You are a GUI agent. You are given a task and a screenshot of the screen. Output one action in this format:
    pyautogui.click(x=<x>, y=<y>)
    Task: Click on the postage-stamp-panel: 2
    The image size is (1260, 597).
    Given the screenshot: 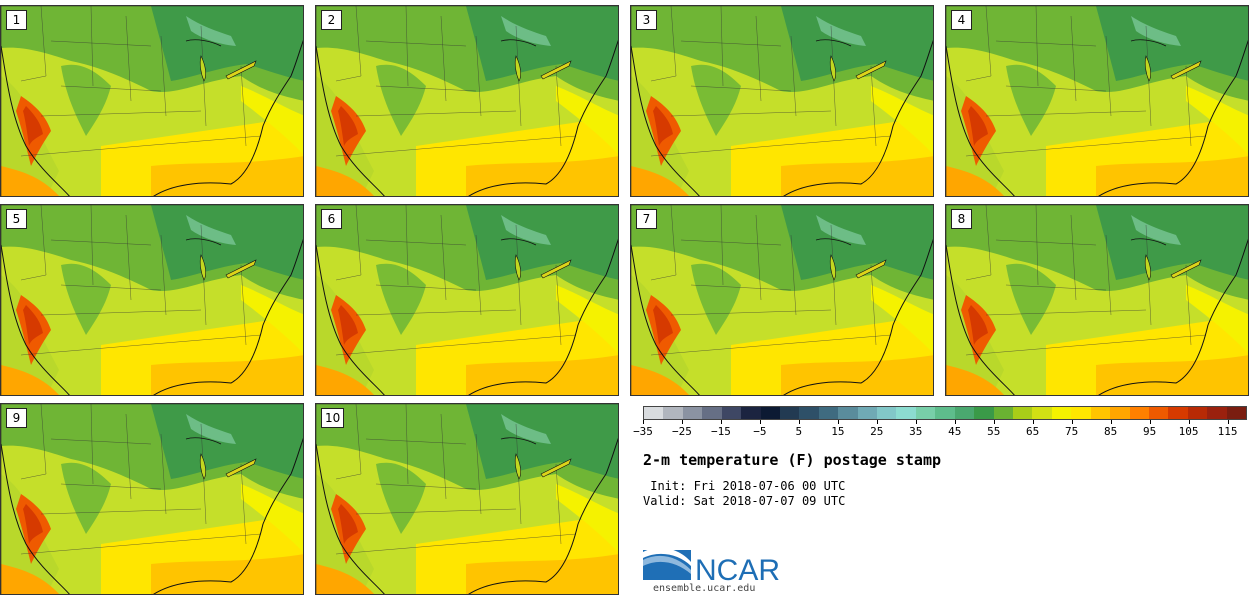 What is the action you would take?
    pyautogui.click(x=467, y=101)
    